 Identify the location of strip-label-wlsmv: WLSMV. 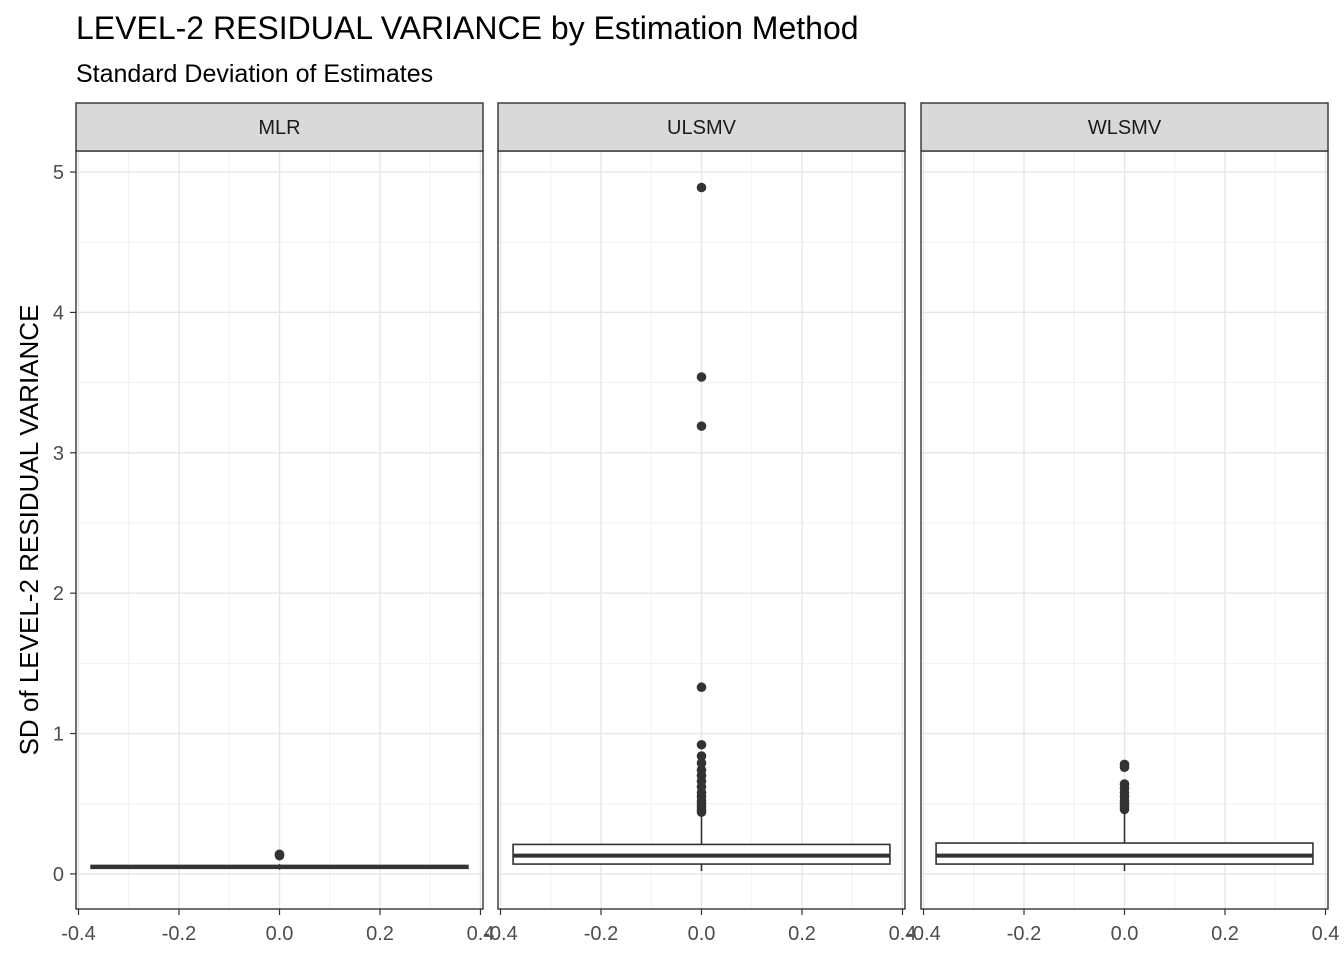
(1125, 128).